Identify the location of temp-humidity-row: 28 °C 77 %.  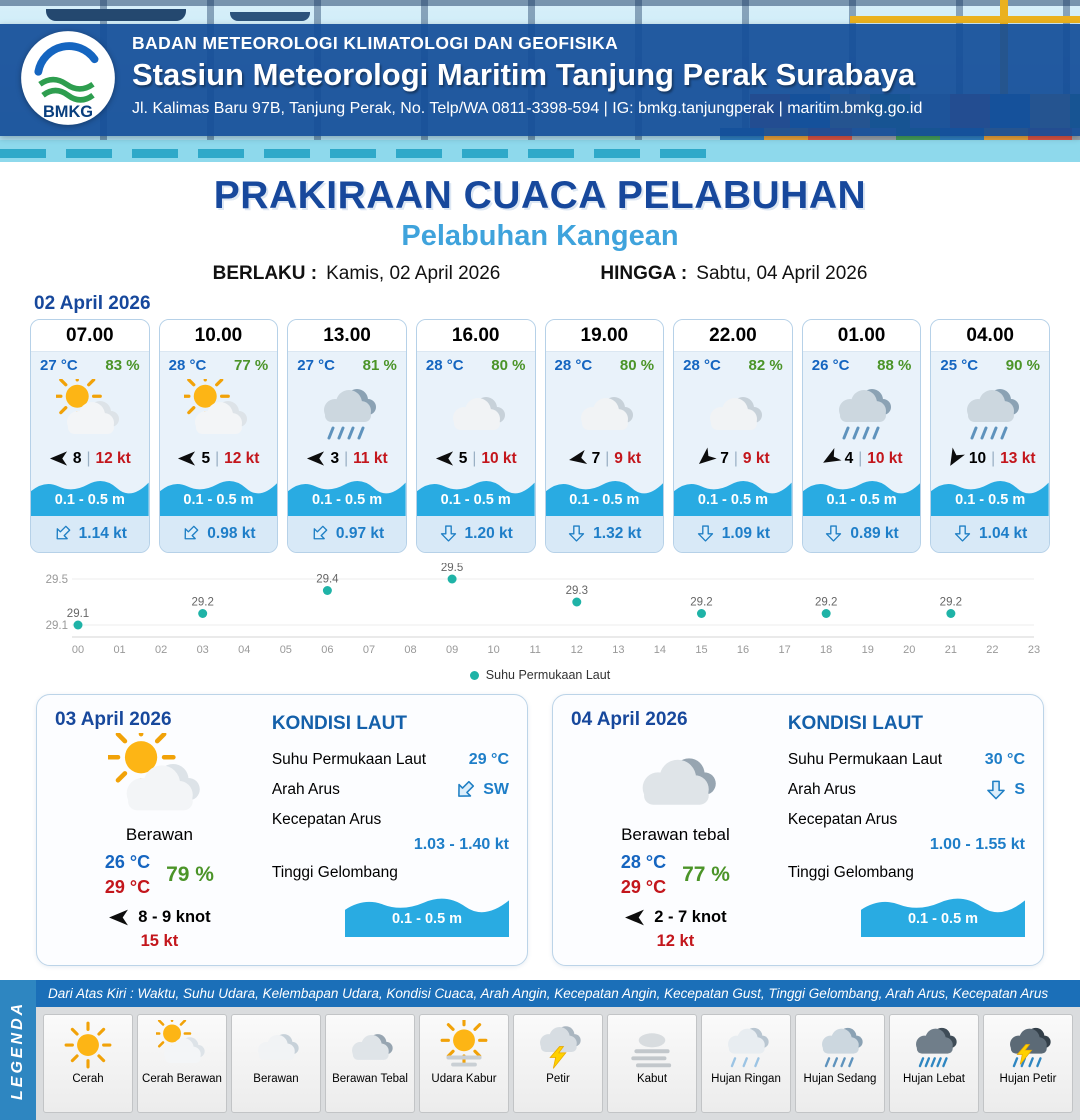
(219, 363).